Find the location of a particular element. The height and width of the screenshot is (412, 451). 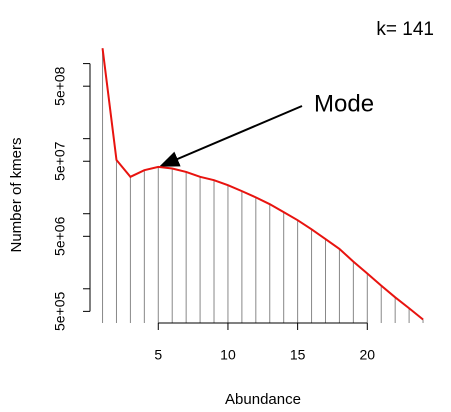

y-tick-label: 5e+05 is located at coordinates (60, 312).